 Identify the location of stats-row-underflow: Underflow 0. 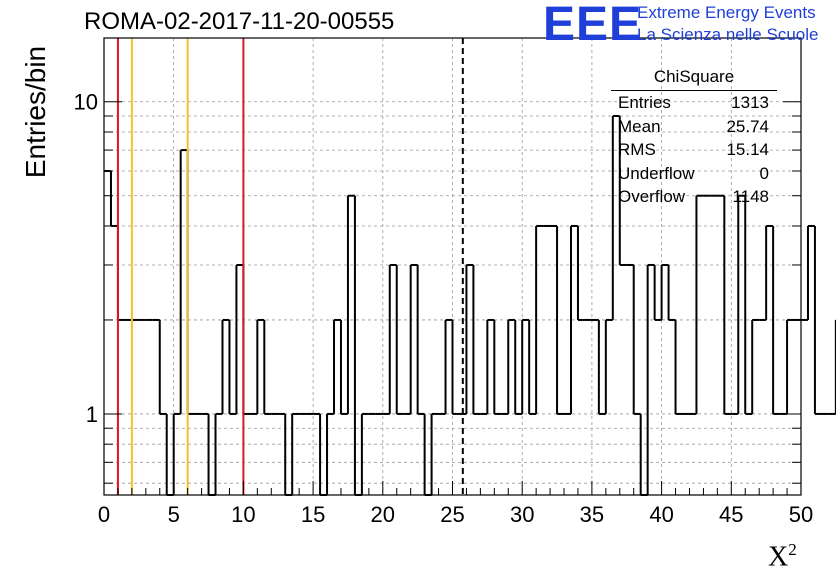
(694, 174).